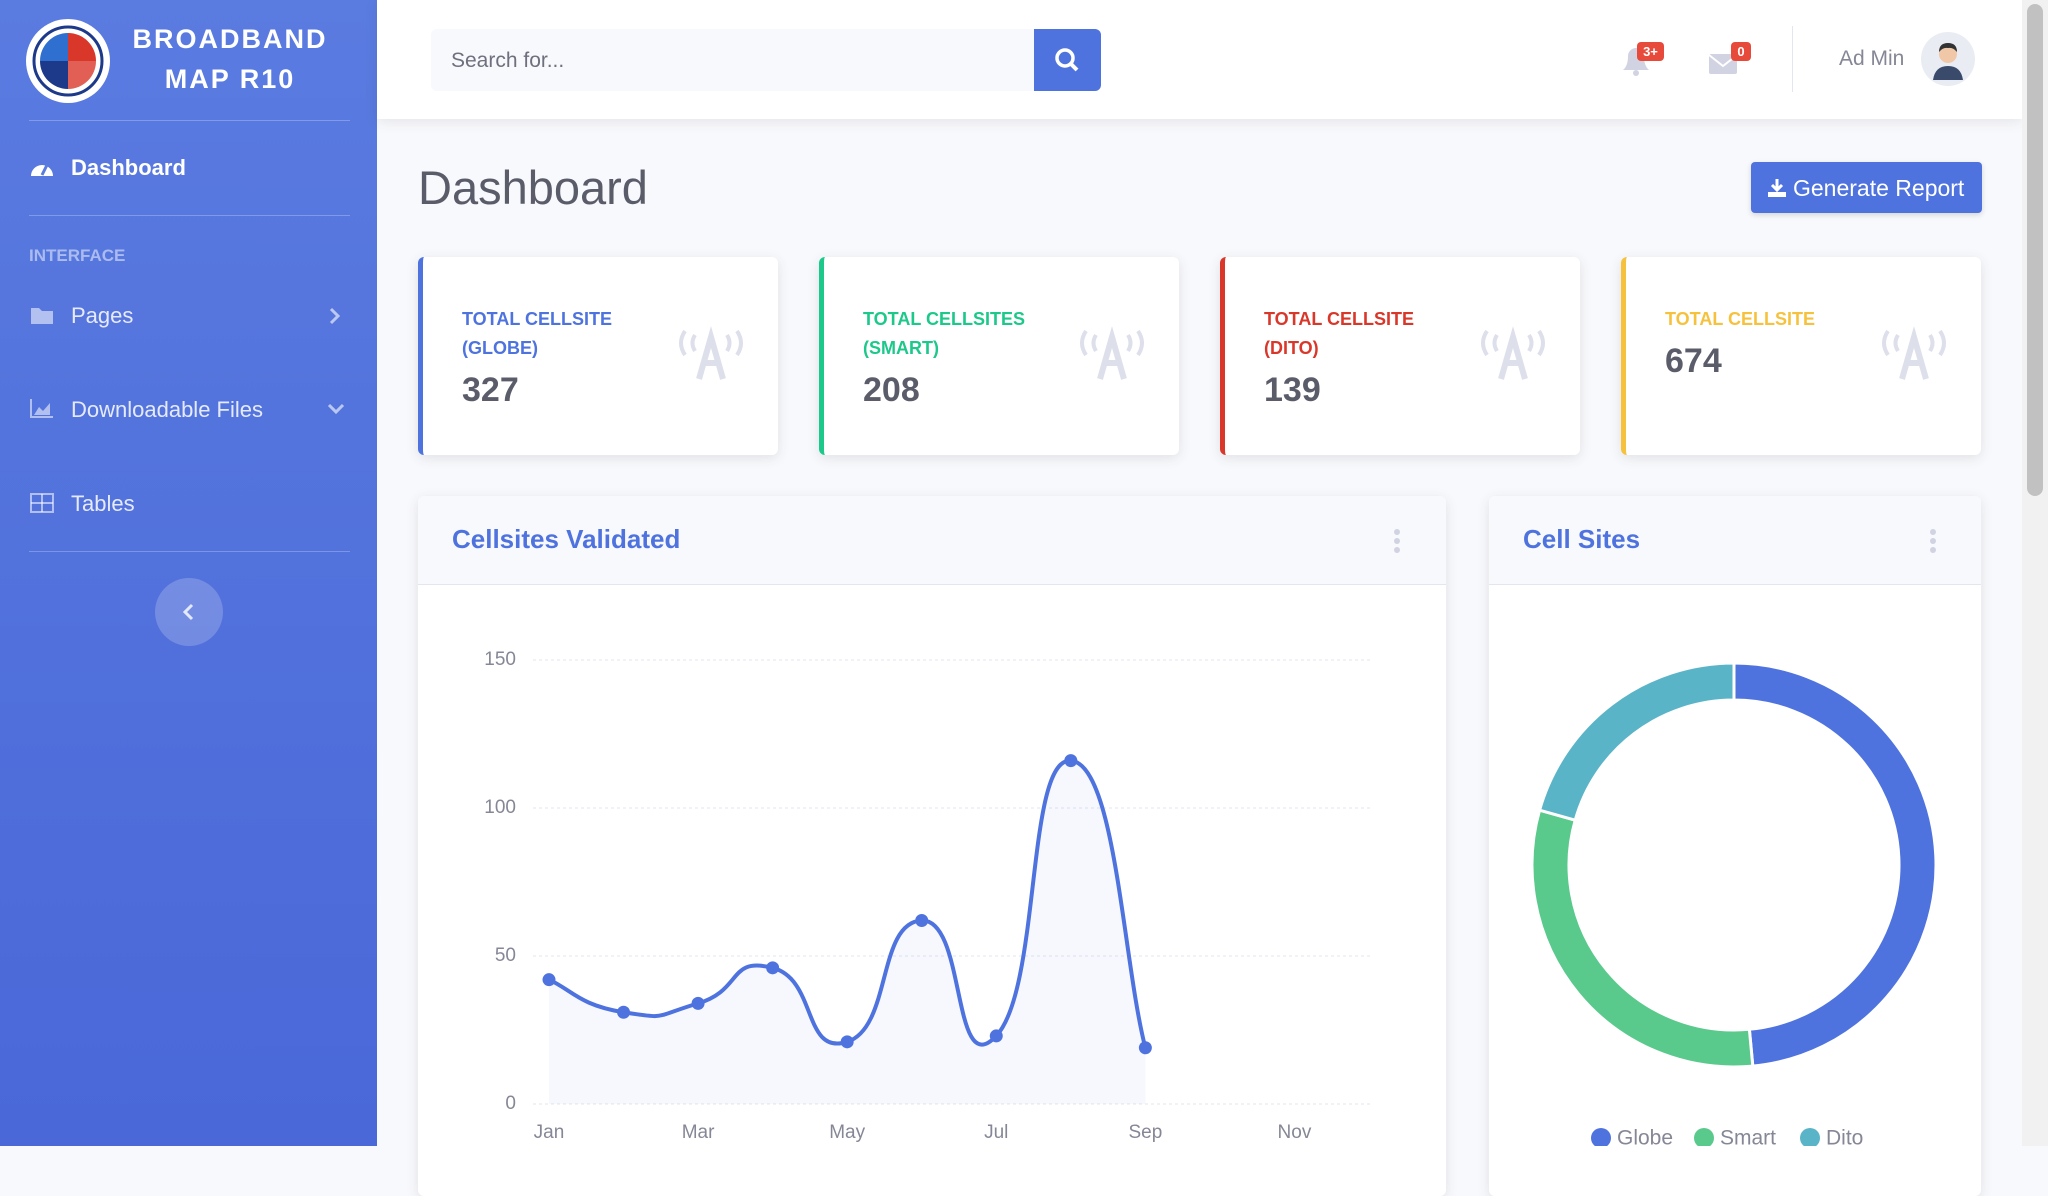  I want to click on card-label: TOTAL CELLSITE (DITO), so click(1339, 333).